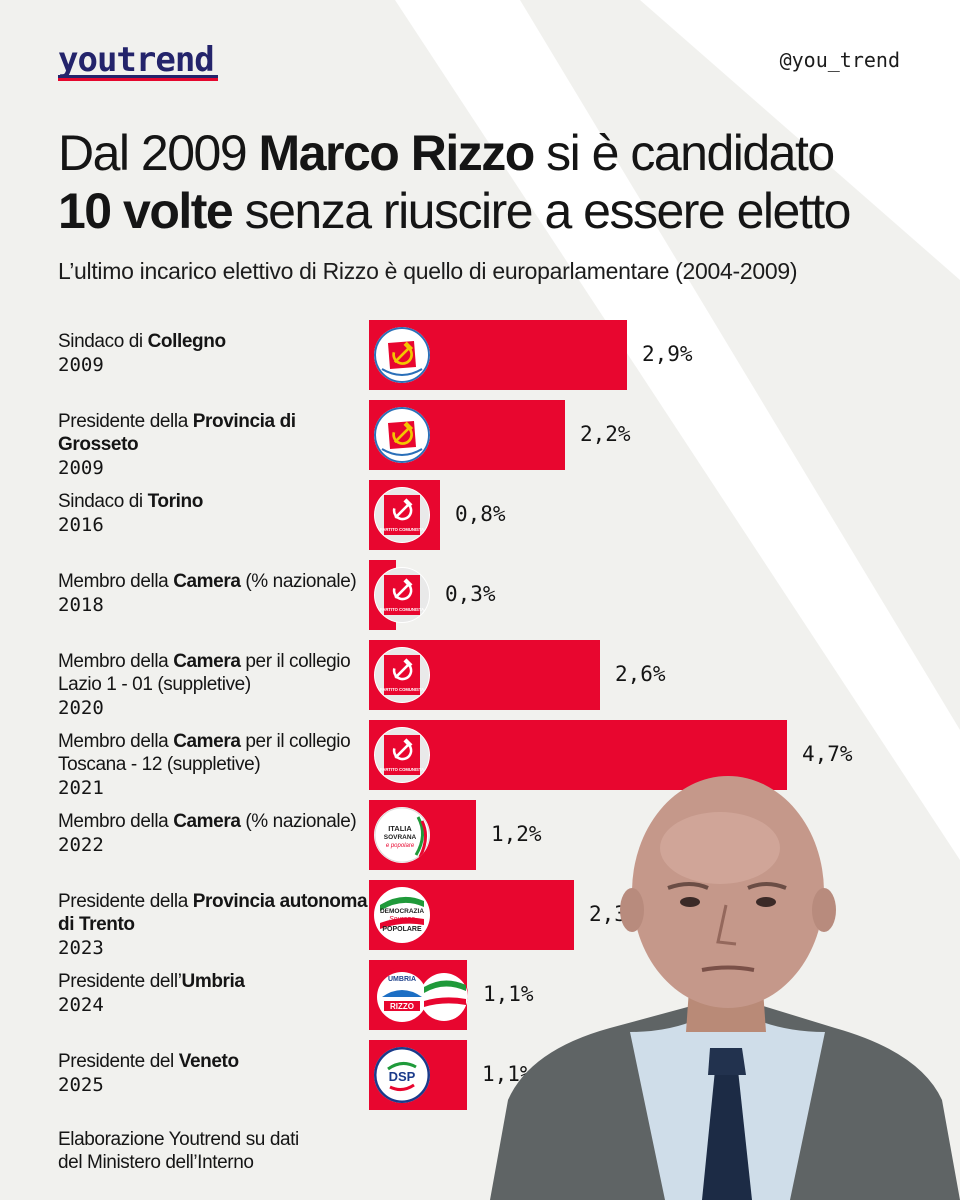 Image resolution: width=960 pixels, height=1200 pixels. I want to click on row-label-bold: Provincia di Grosseto, so click(177, 433).